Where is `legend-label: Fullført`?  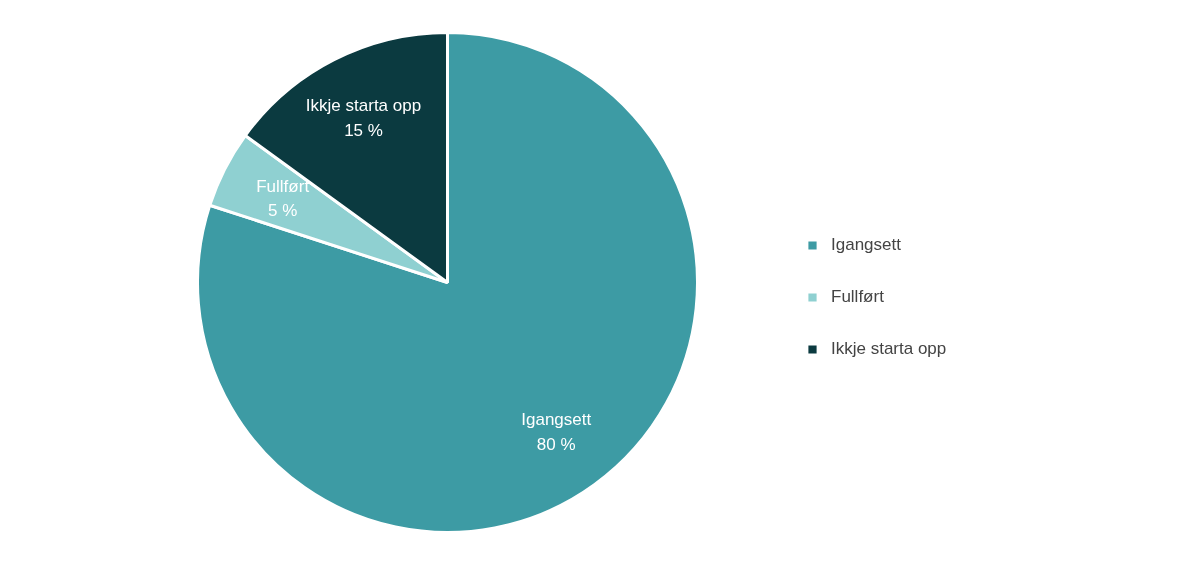 legend-label: Fullført is located at coordinates (857, 297).